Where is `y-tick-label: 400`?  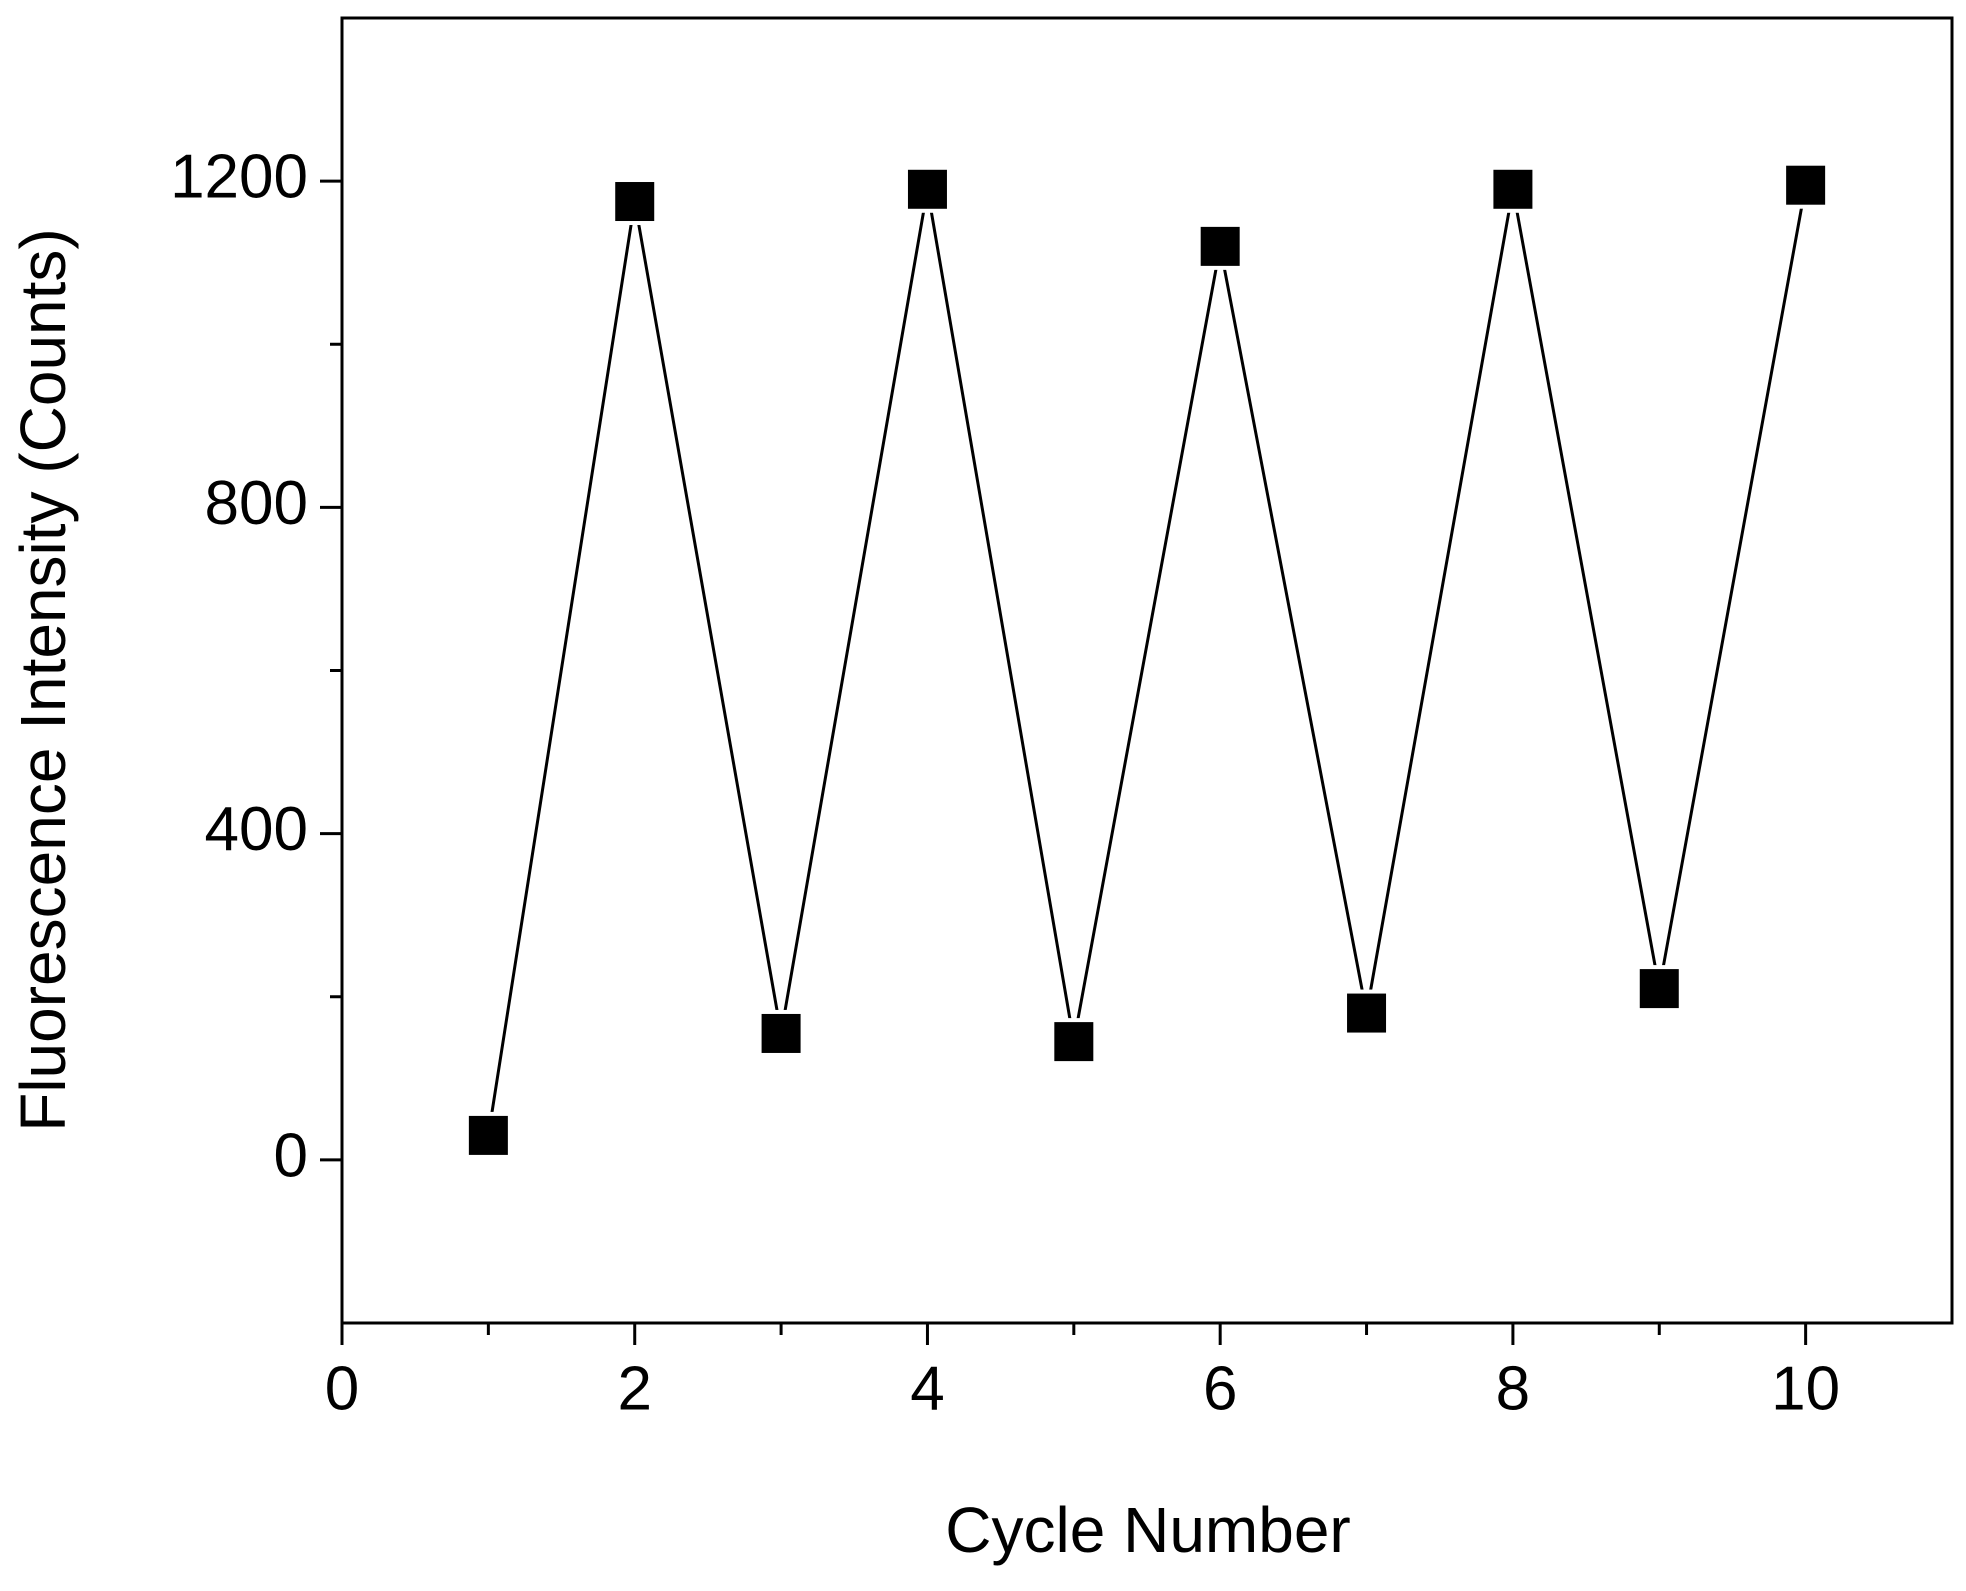
y-tick-label: 400 is located at coordinates (256, 829).